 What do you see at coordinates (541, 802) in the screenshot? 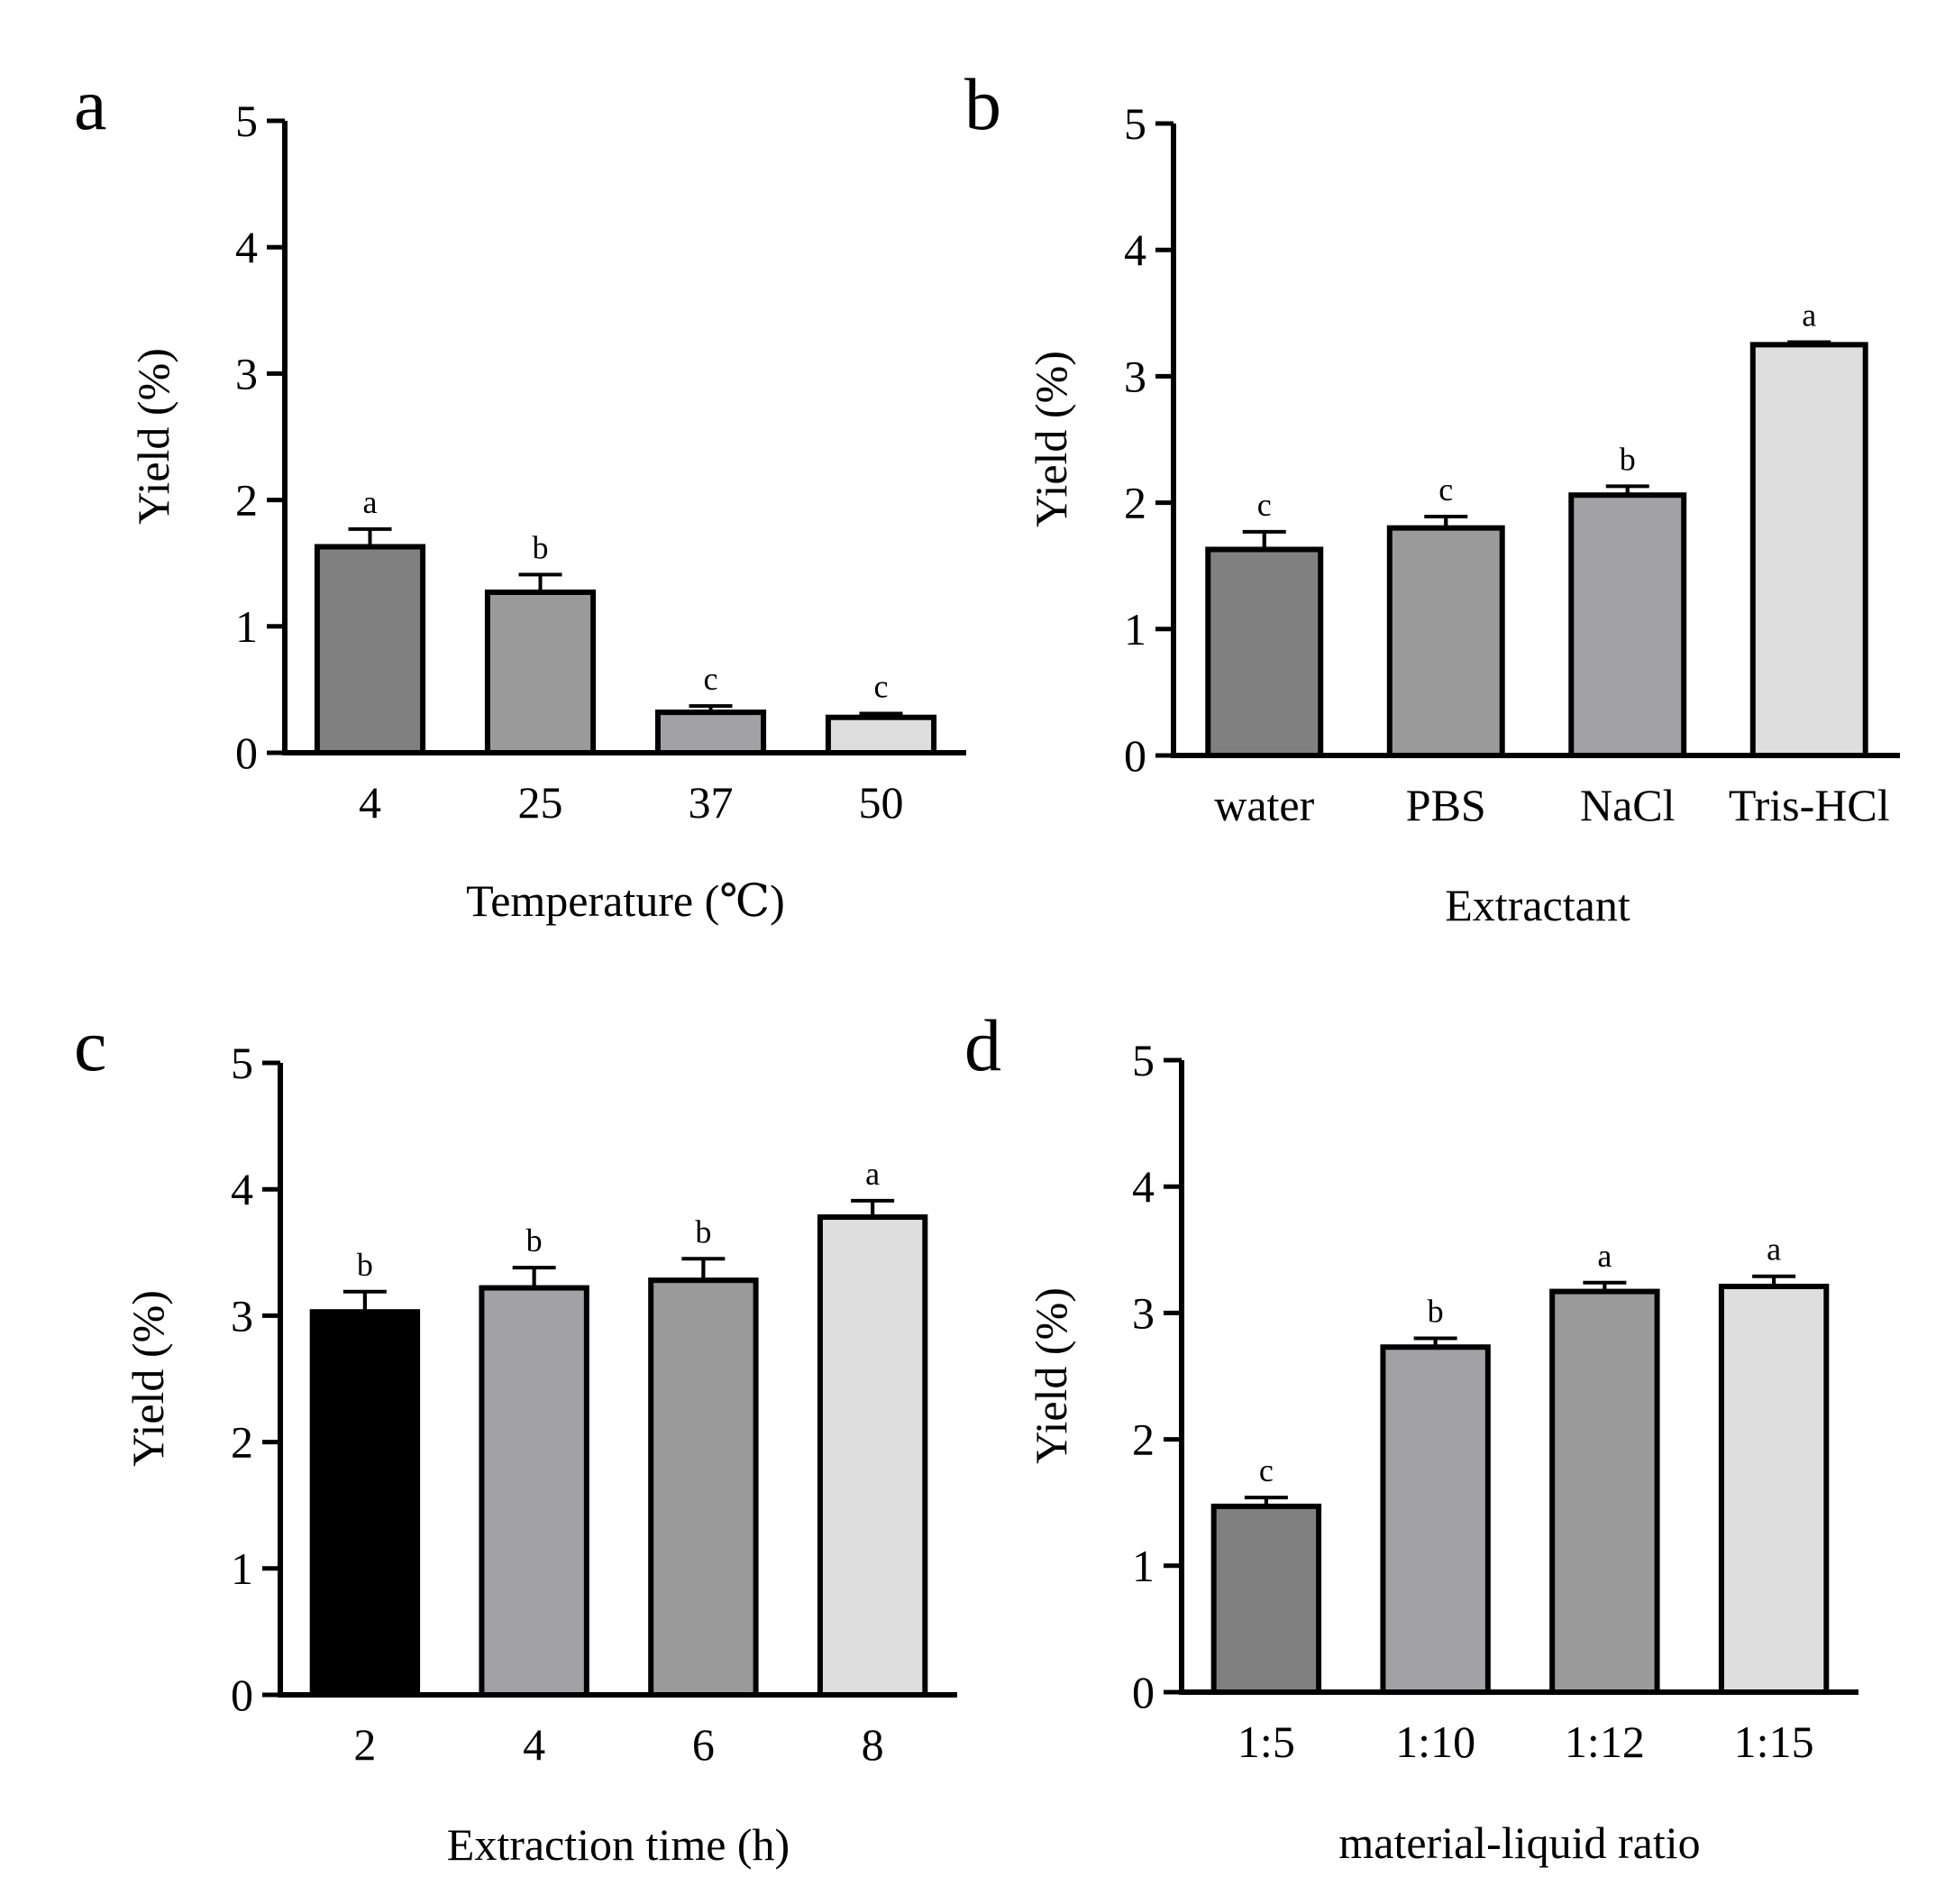
I see `x-tick-label: 25` at bounding box center [541, 802].